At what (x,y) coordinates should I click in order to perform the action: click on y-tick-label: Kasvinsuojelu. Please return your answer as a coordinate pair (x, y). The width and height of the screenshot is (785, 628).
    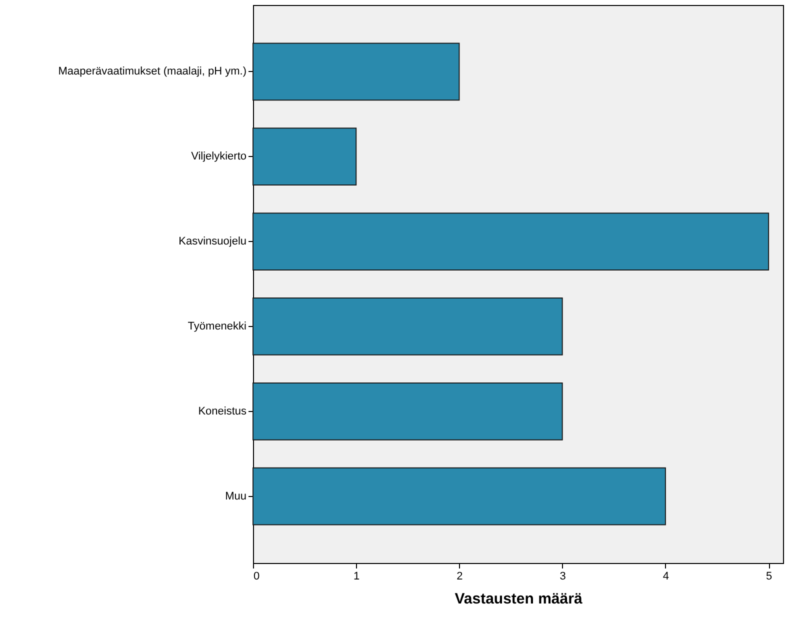
    Looking at the image, I should click on (212, 242).